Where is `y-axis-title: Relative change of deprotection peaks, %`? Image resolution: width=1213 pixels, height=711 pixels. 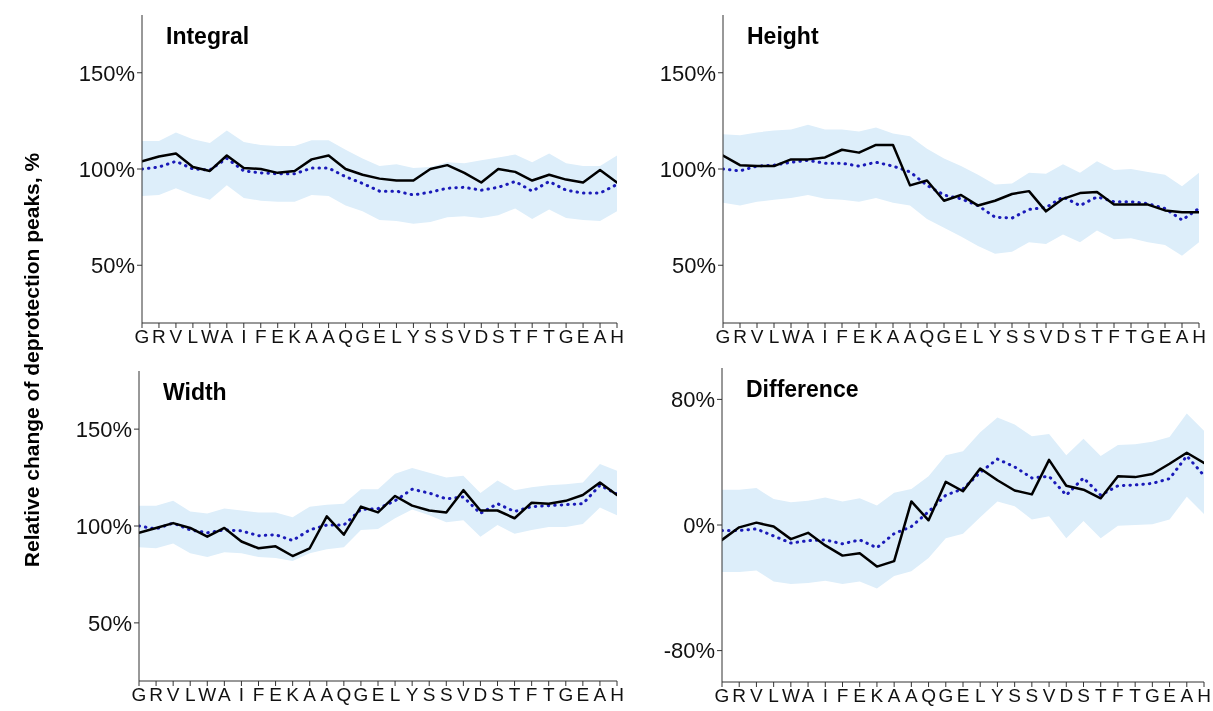 y-axis-title: Relative change of deprotection peaks, % is located at coordinates (32, 360).